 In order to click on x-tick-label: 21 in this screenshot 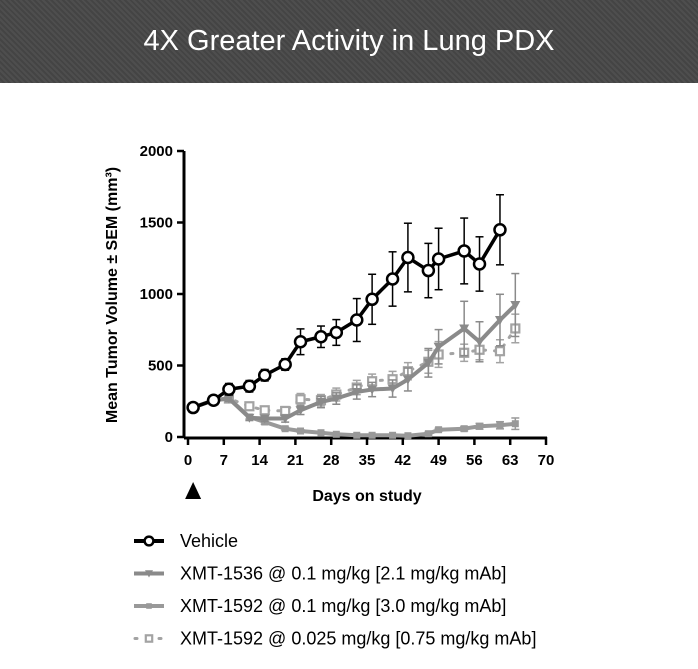, I will do `click(295, 460)`.